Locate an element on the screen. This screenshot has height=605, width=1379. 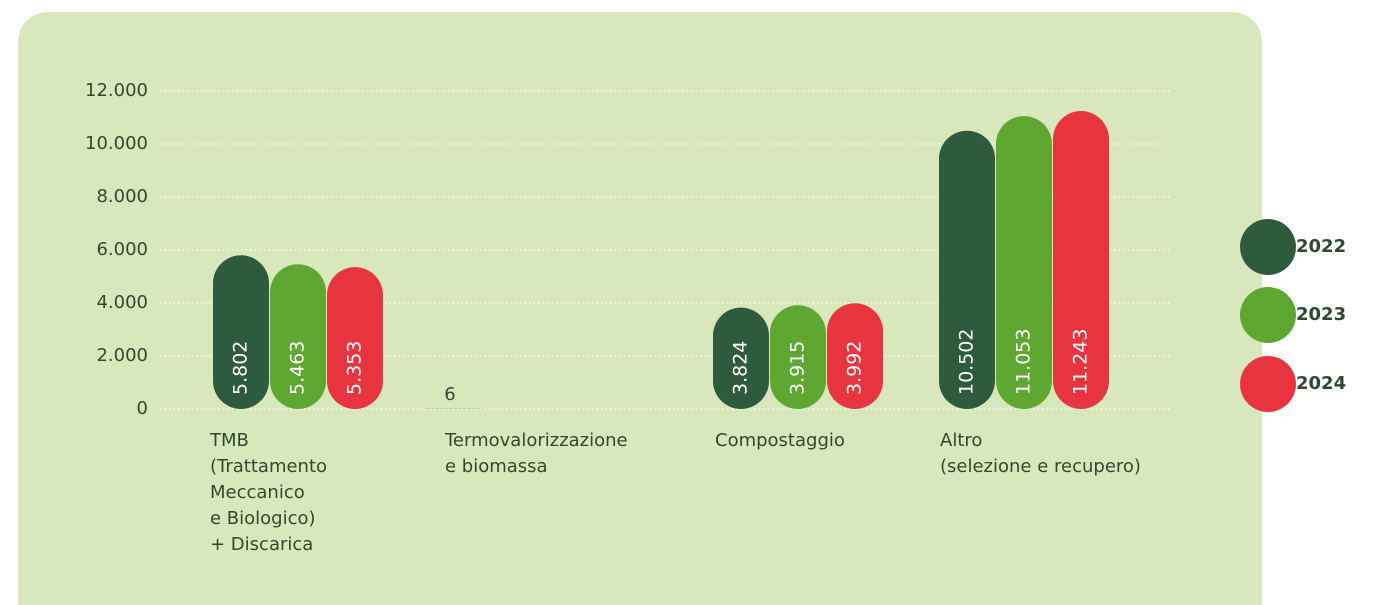
y-tick-label: 6.000 is located at coordinates (122, 249).